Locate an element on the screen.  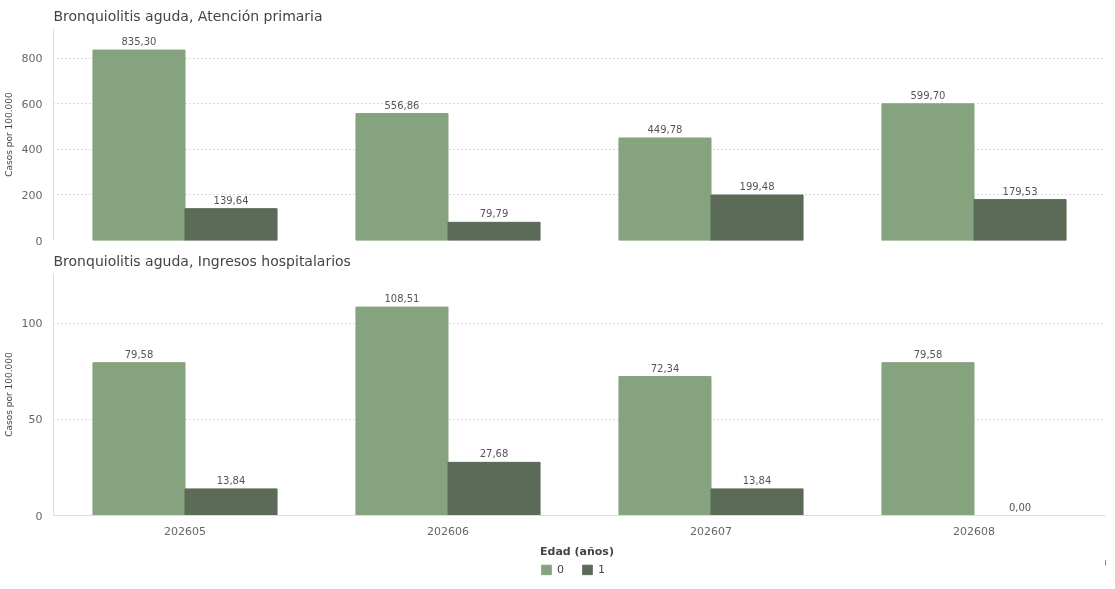
data-label: 72,34 is located at coordinates (665, 368).